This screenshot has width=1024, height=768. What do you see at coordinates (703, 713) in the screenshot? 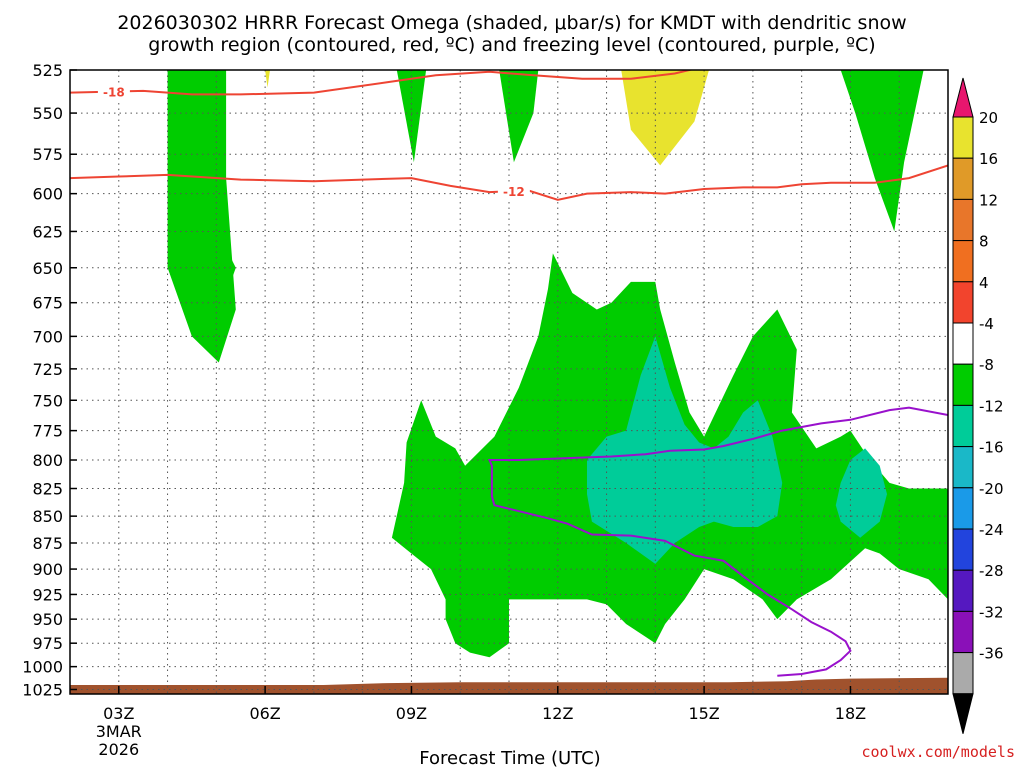
I see `x-tick-label-15: 15Z` at bounding box center [703, 713].